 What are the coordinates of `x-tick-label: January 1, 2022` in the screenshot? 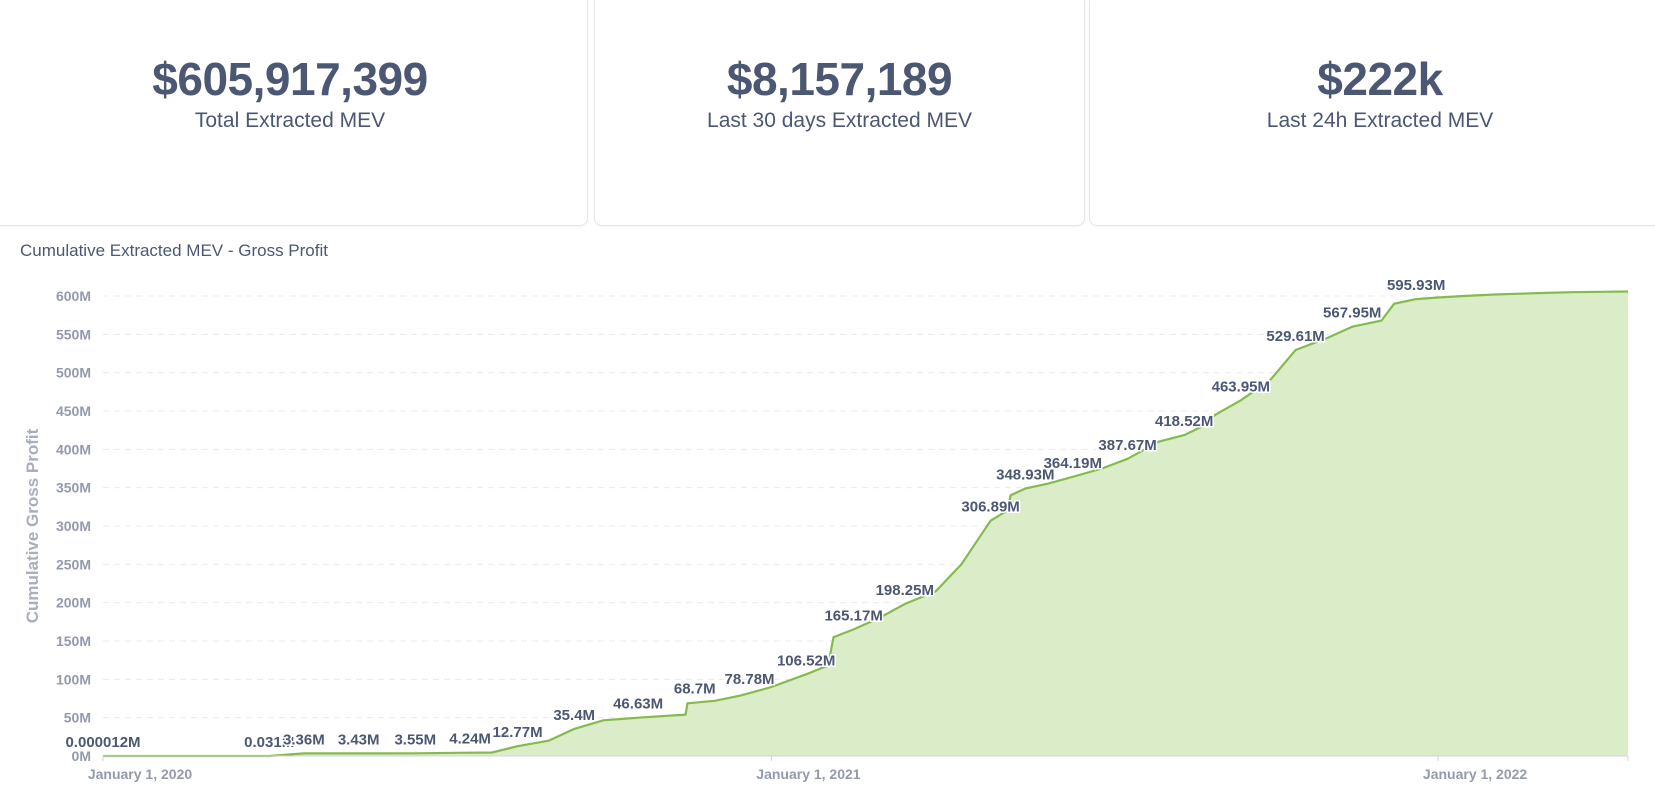 It's located at (1475, 774).